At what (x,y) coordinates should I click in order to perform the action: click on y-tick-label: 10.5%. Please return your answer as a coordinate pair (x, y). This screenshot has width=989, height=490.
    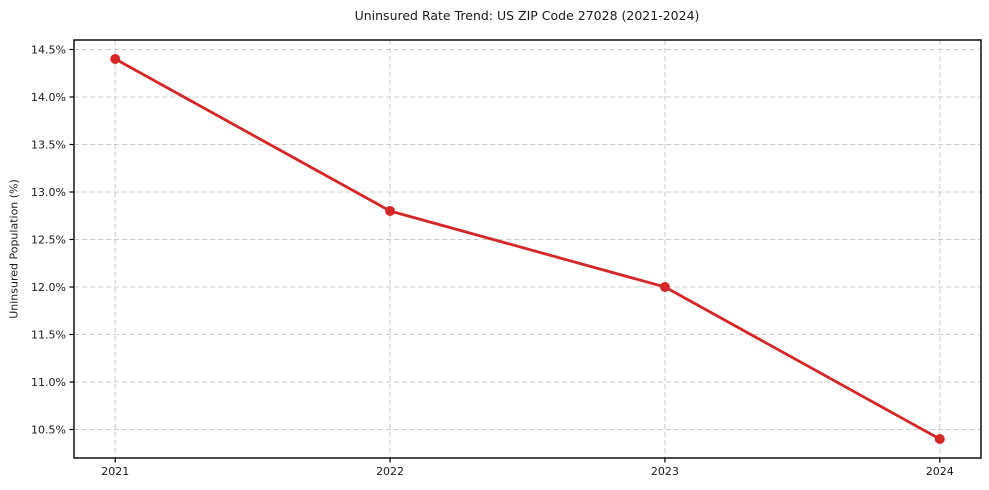
    Looking at the image, I should click on (48, 430).